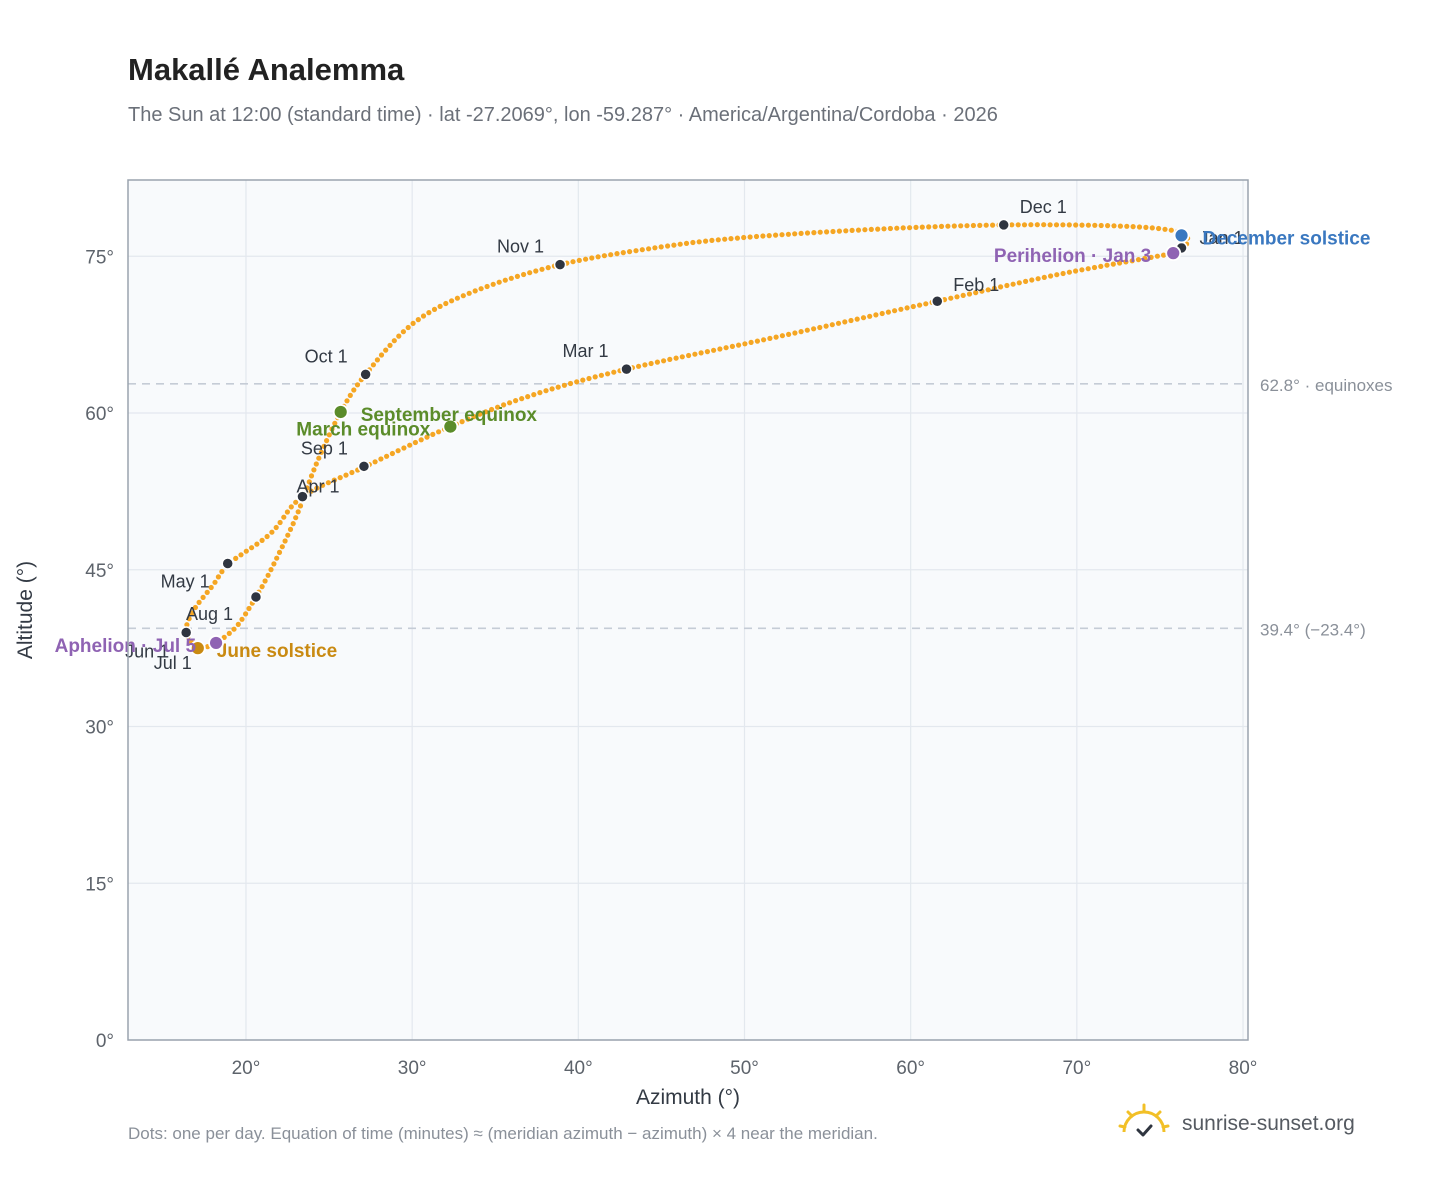 This screenshot has width=1448, height=1188. I want to click on brand: sunrise-sunset.org, so click(1236, 1124).